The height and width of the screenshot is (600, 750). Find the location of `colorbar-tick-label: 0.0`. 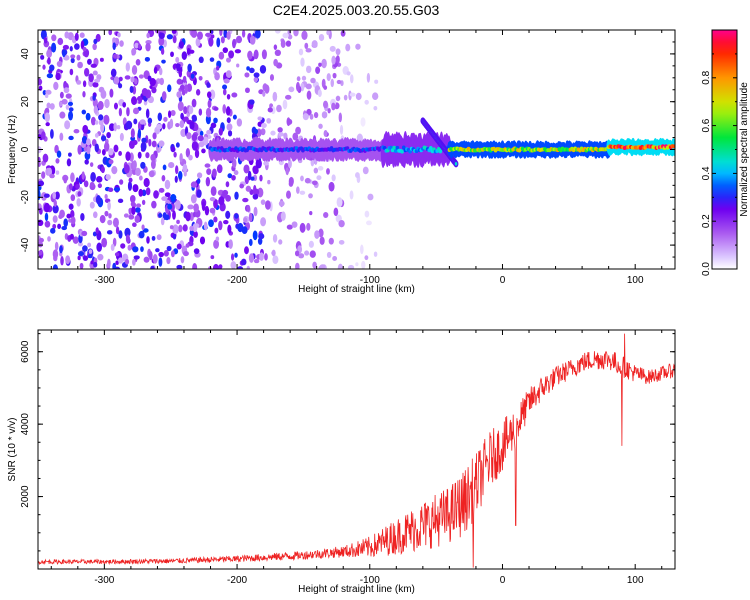

colorbar-tick-label: 0.0 is located at coordinates (706, 269).